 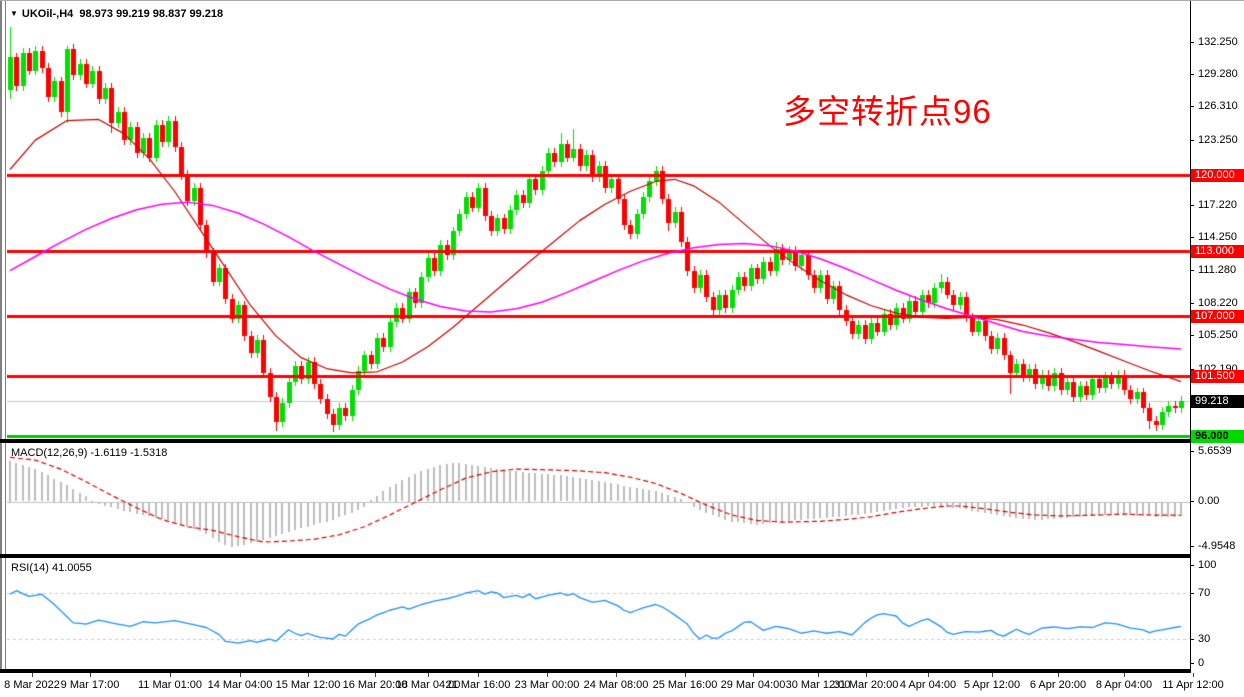 I want to click on price-level-badge: 99.218, so click(x=1217, y=401).